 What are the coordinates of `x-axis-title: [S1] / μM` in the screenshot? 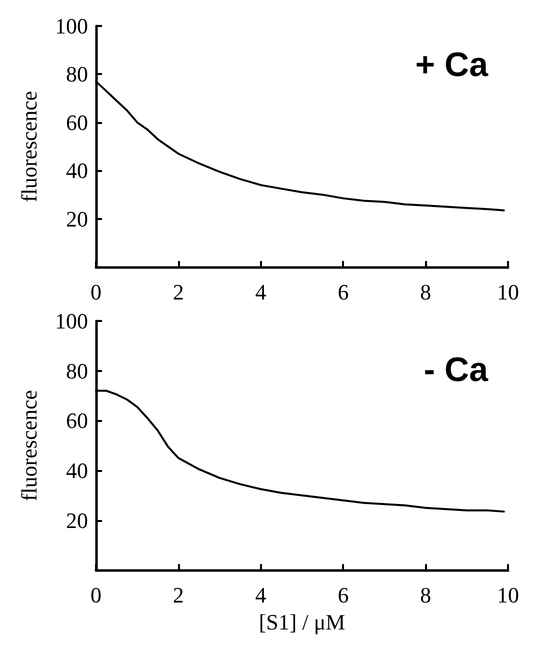 It's located at (302, 622).